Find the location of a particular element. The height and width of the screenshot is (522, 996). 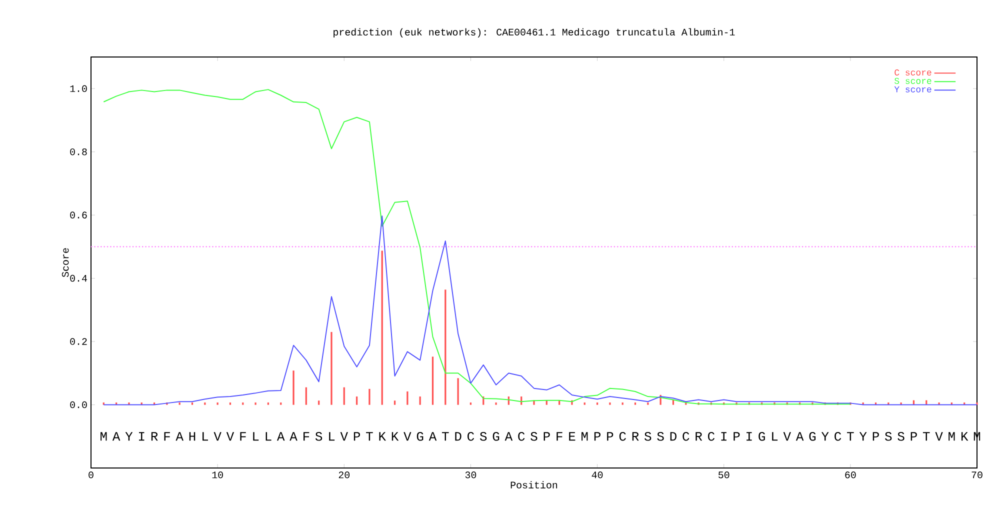

annotation: H is located at coordinates (192, 436).